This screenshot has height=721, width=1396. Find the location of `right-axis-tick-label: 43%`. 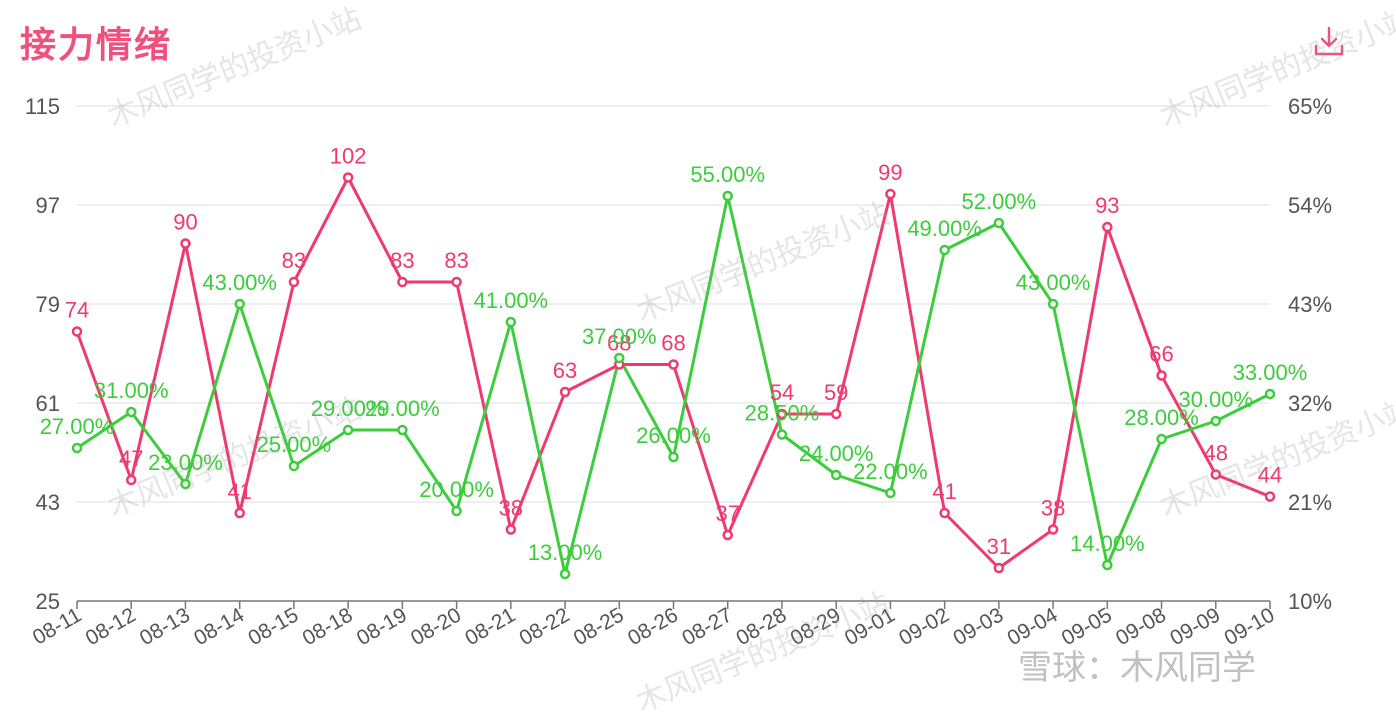

right-axis-tick-label: 43% is located at coordinates (1310, 304).